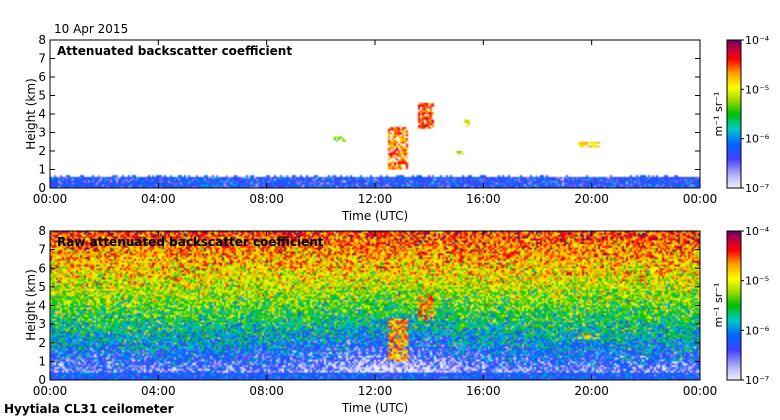 This screenshot has width=780, height=420. What do you see at coordinates (374, 408) in the screenshot?
I see `x-axis-label-2: Time (UTC)` at bounding box center [374, 408].